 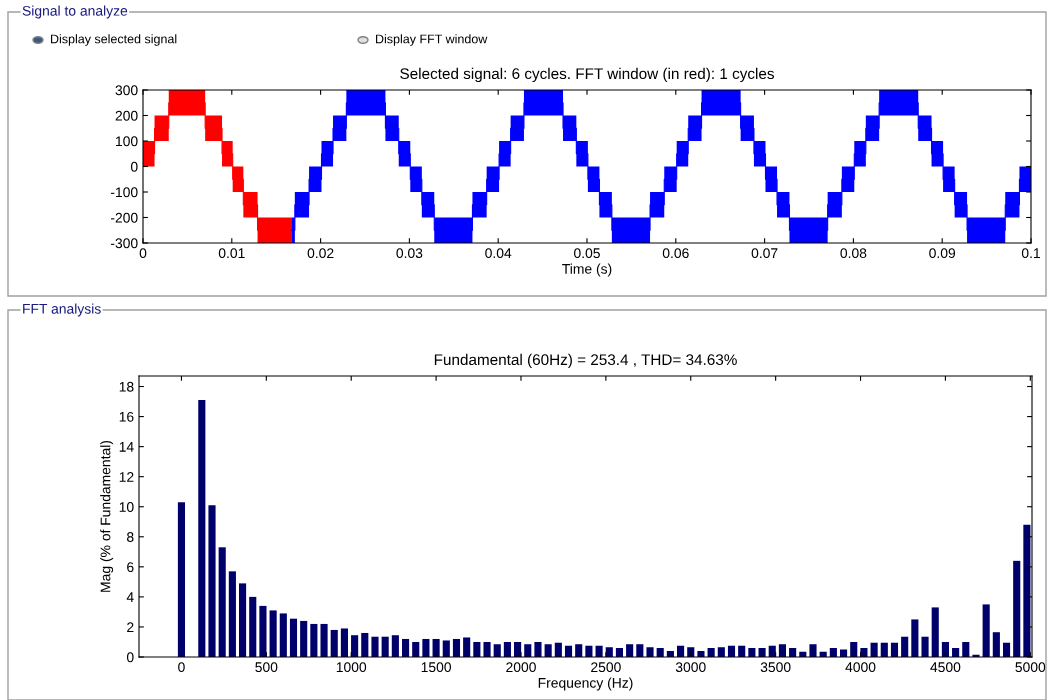 What do you see at coordinates (351, 667) in the screenshot?
I see `x-tick-label: 1000` at bounding box center [351, 667].